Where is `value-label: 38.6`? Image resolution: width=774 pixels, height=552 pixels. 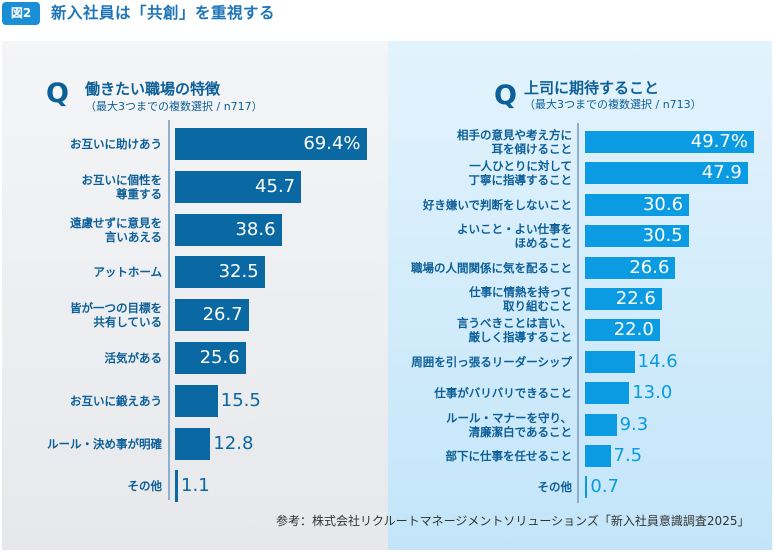
value-label: 38.6 is located at coordinates (255, 229).